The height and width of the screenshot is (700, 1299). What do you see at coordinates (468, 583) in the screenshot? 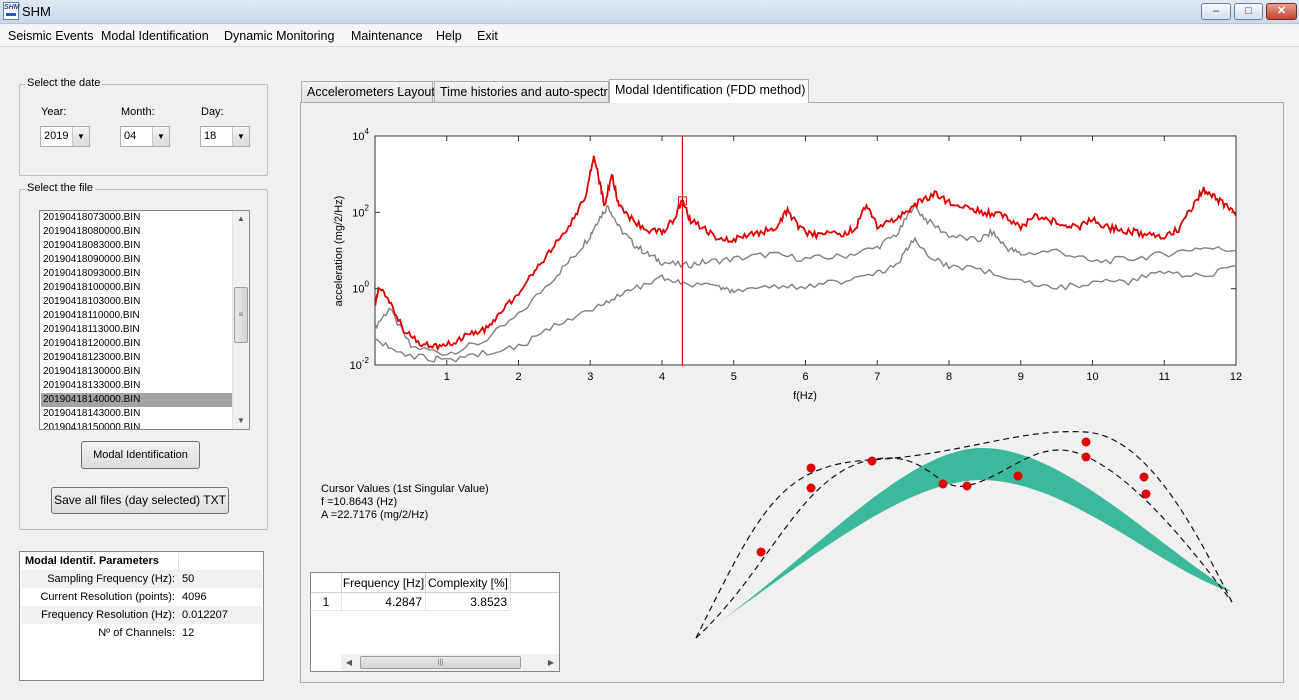
I see `complexity-column-header: Complexity [%]` at bounding box center [468, 583].